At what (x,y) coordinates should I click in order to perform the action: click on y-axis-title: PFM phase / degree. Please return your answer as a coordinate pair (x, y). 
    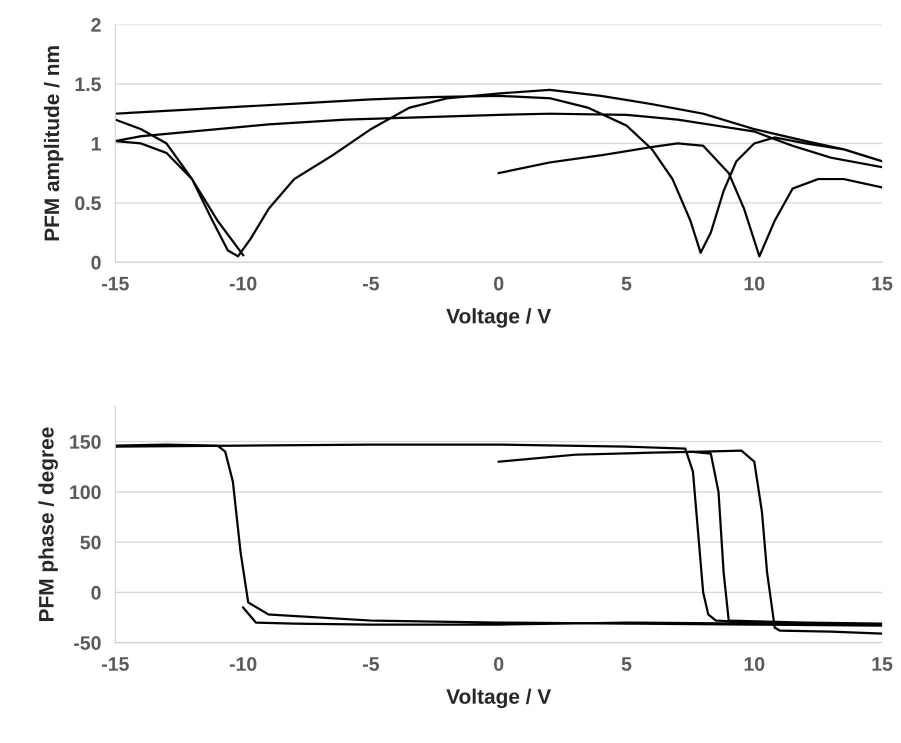
    Looking at the image, I should click on (48, 524).